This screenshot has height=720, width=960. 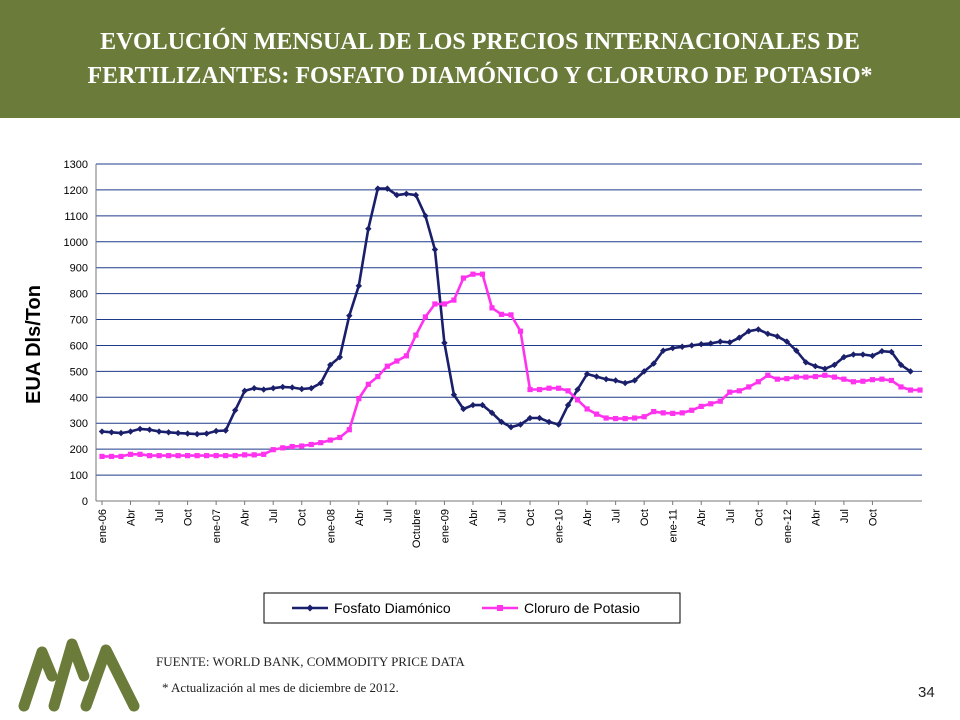 I want to click on x-tick-label: ene-07, so click(x=217, y=526).